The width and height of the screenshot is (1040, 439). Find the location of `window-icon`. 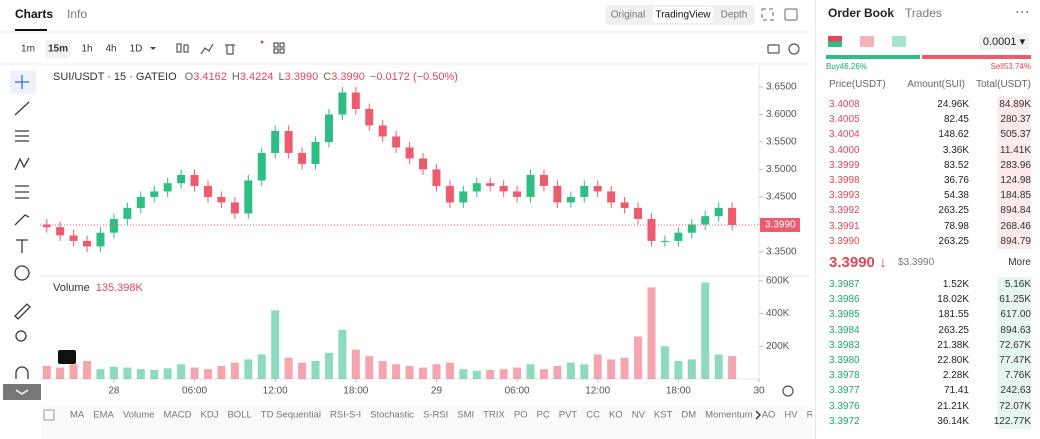

window-icon is located at coordinates (791, 14).